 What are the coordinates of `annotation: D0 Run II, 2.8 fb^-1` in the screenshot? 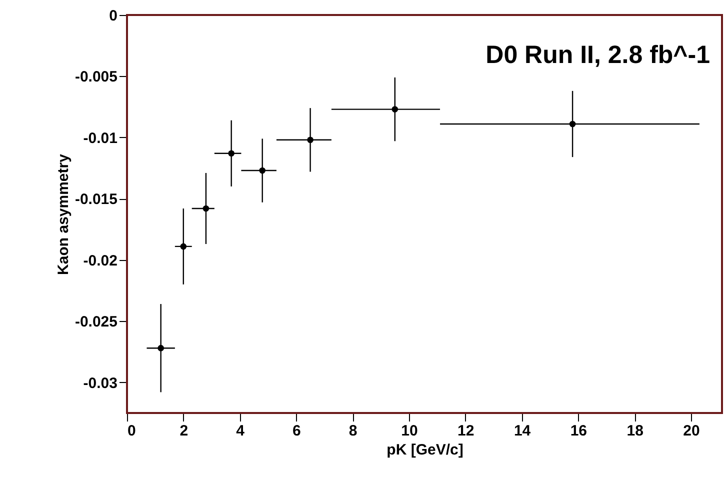 It's located at (598, 55).